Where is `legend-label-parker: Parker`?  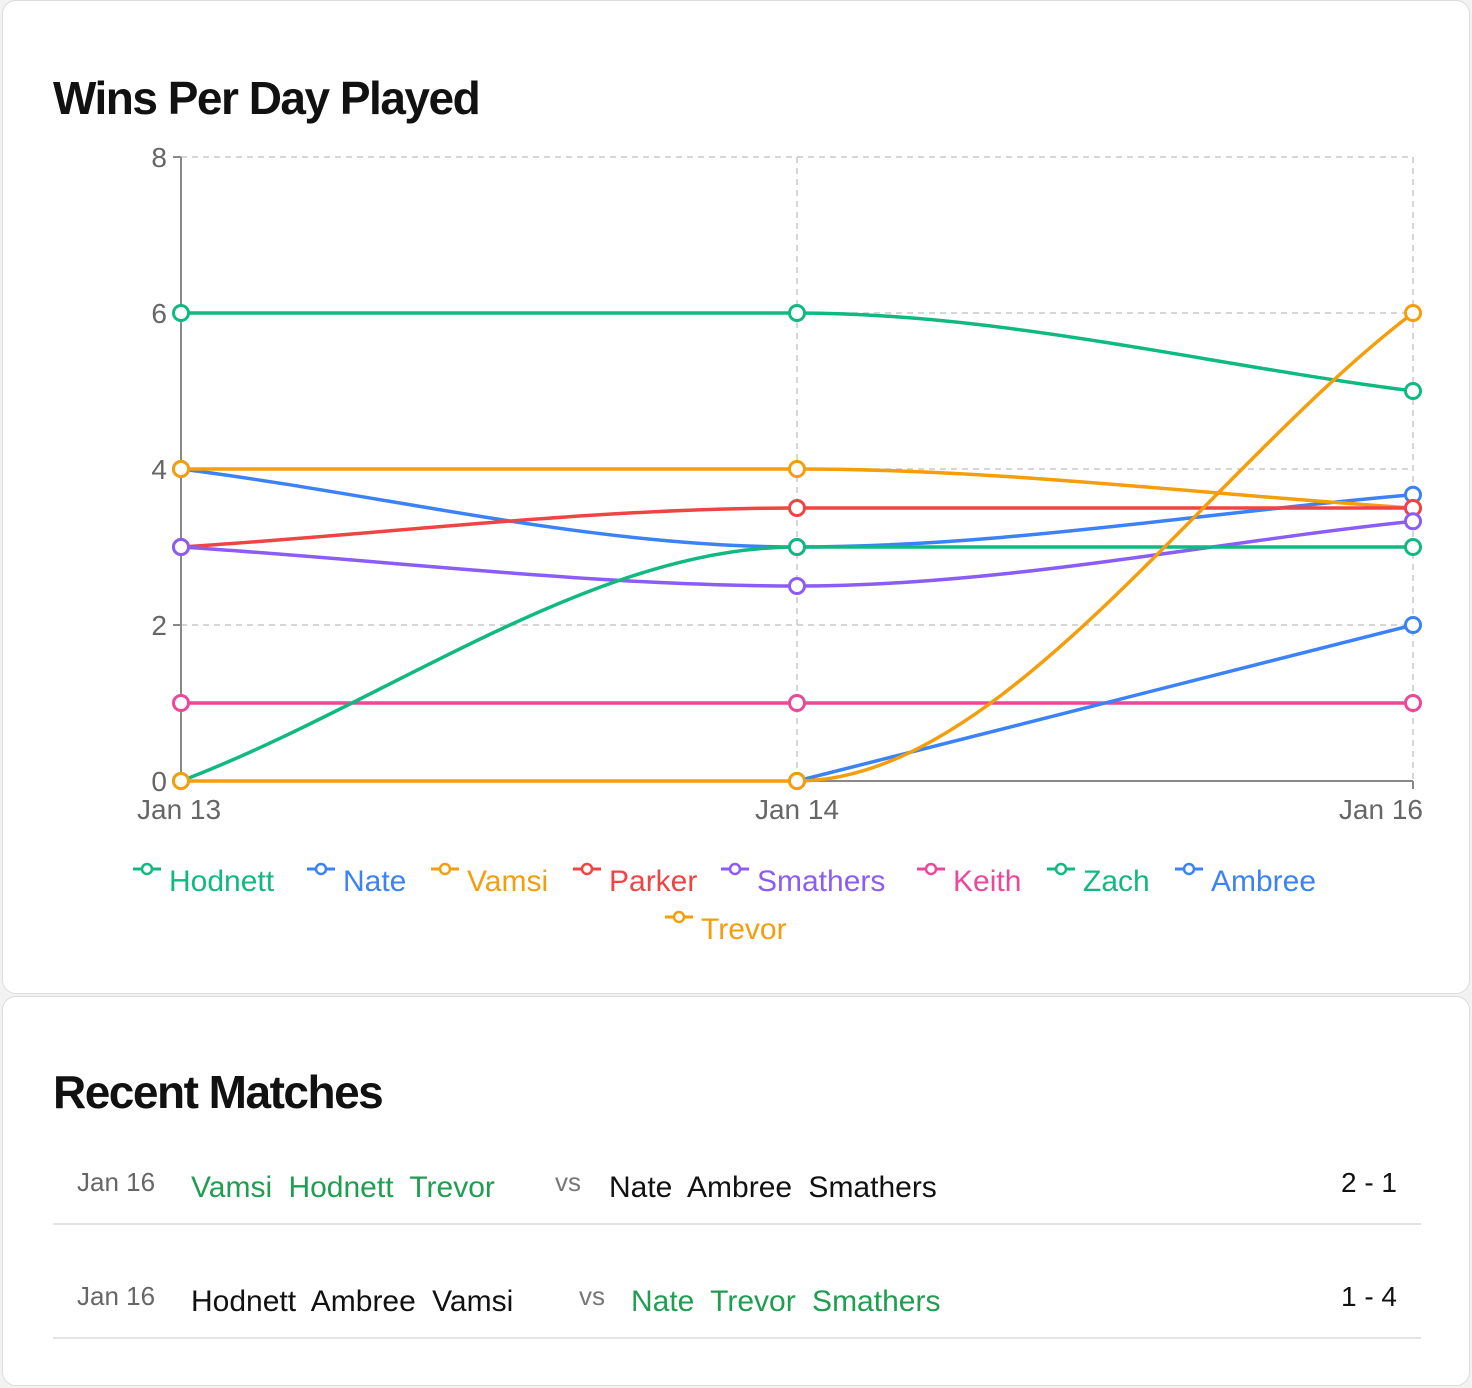 legend-label-parker: Parker is located at coordinates (653, 881).